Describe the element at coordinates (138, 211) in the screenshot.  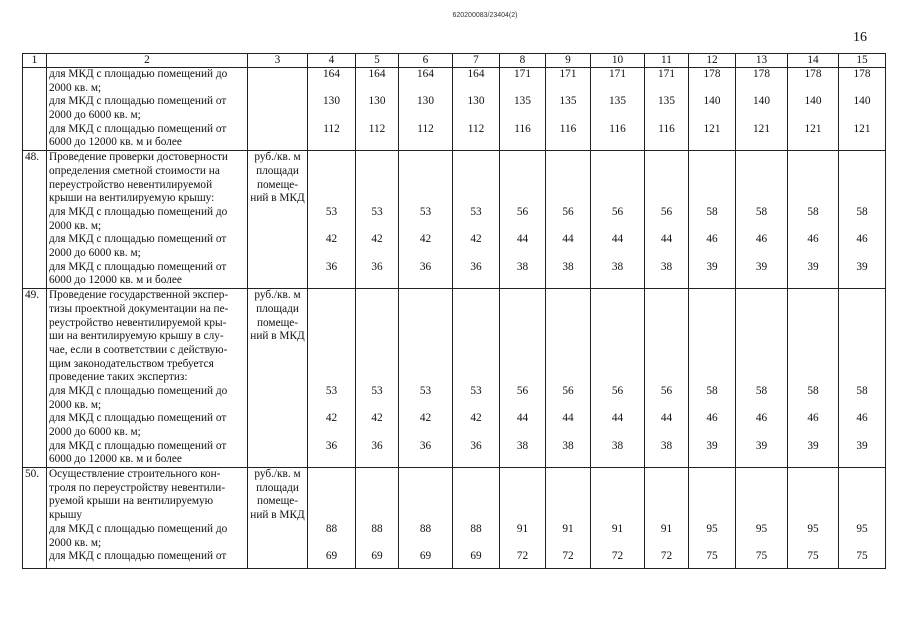
I see `item-label-line: для МКД с площадью помещений до` at that location.